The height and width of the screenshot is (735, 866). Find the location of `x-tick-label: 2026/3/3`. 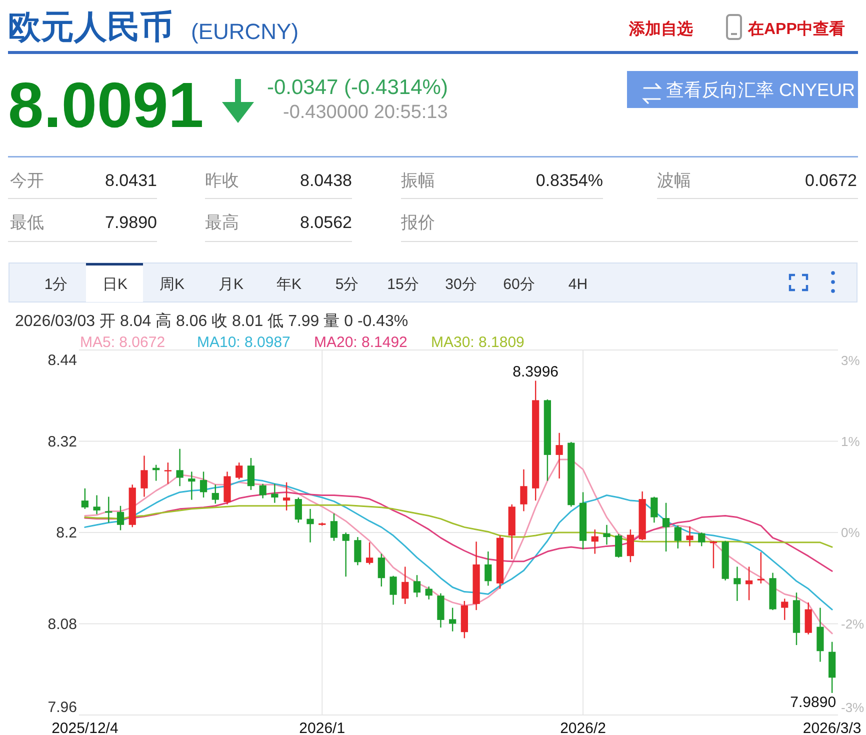

x-tick-label: 2026/3/3 is located at coordinates (832, 727).